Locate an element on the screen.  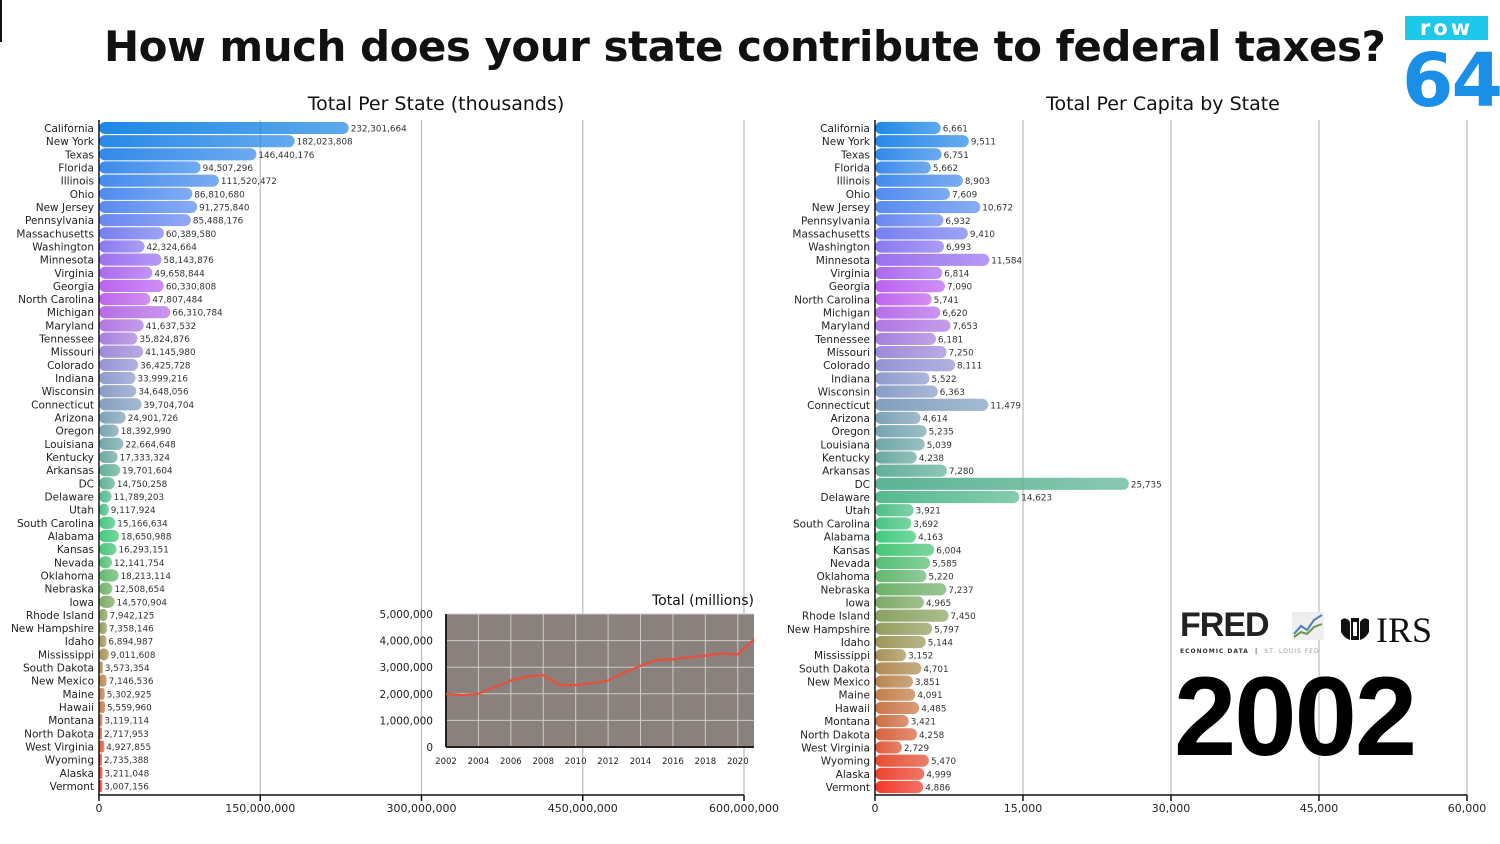
value-label: 6,751 is located at coordinates (956, 156).